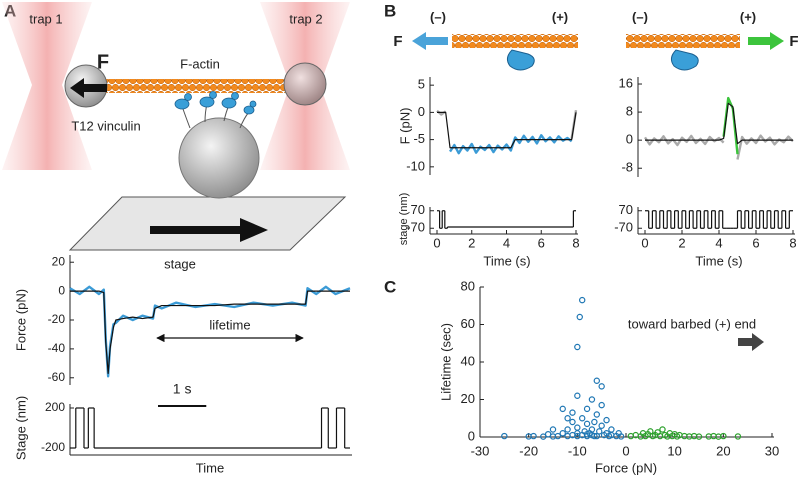  What do you see at coordinates (55, 407) in the screenshot?
I see `y-tick-label: 200` at bounding box center [55, 407].